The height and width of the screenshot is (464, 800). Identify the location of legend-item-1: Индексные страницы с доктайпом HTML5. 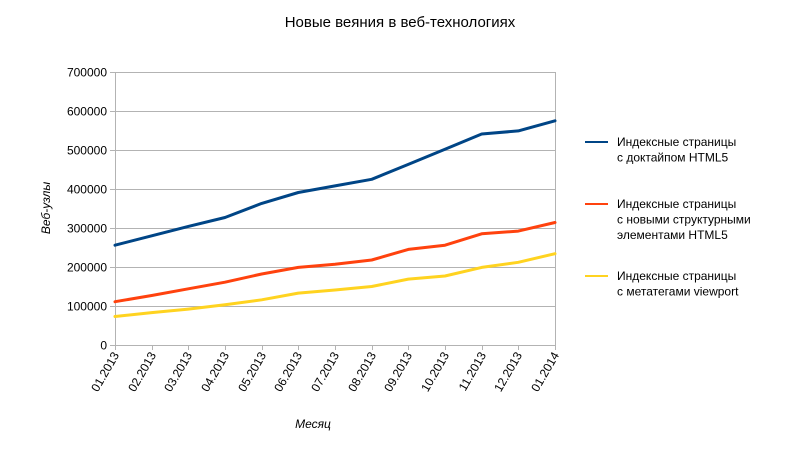
(660, 150).